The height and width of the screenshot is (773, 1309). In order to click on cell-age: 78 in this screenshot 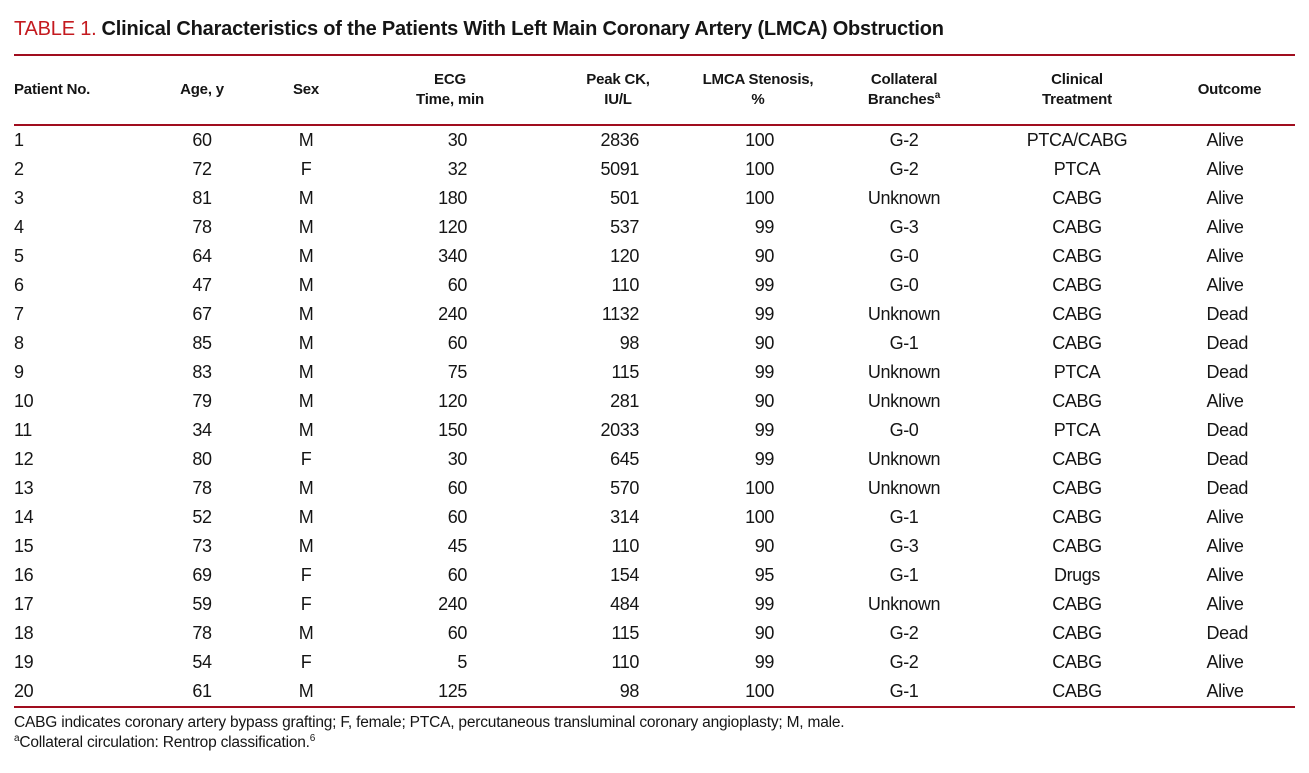, I will do `click(202, 633)`.